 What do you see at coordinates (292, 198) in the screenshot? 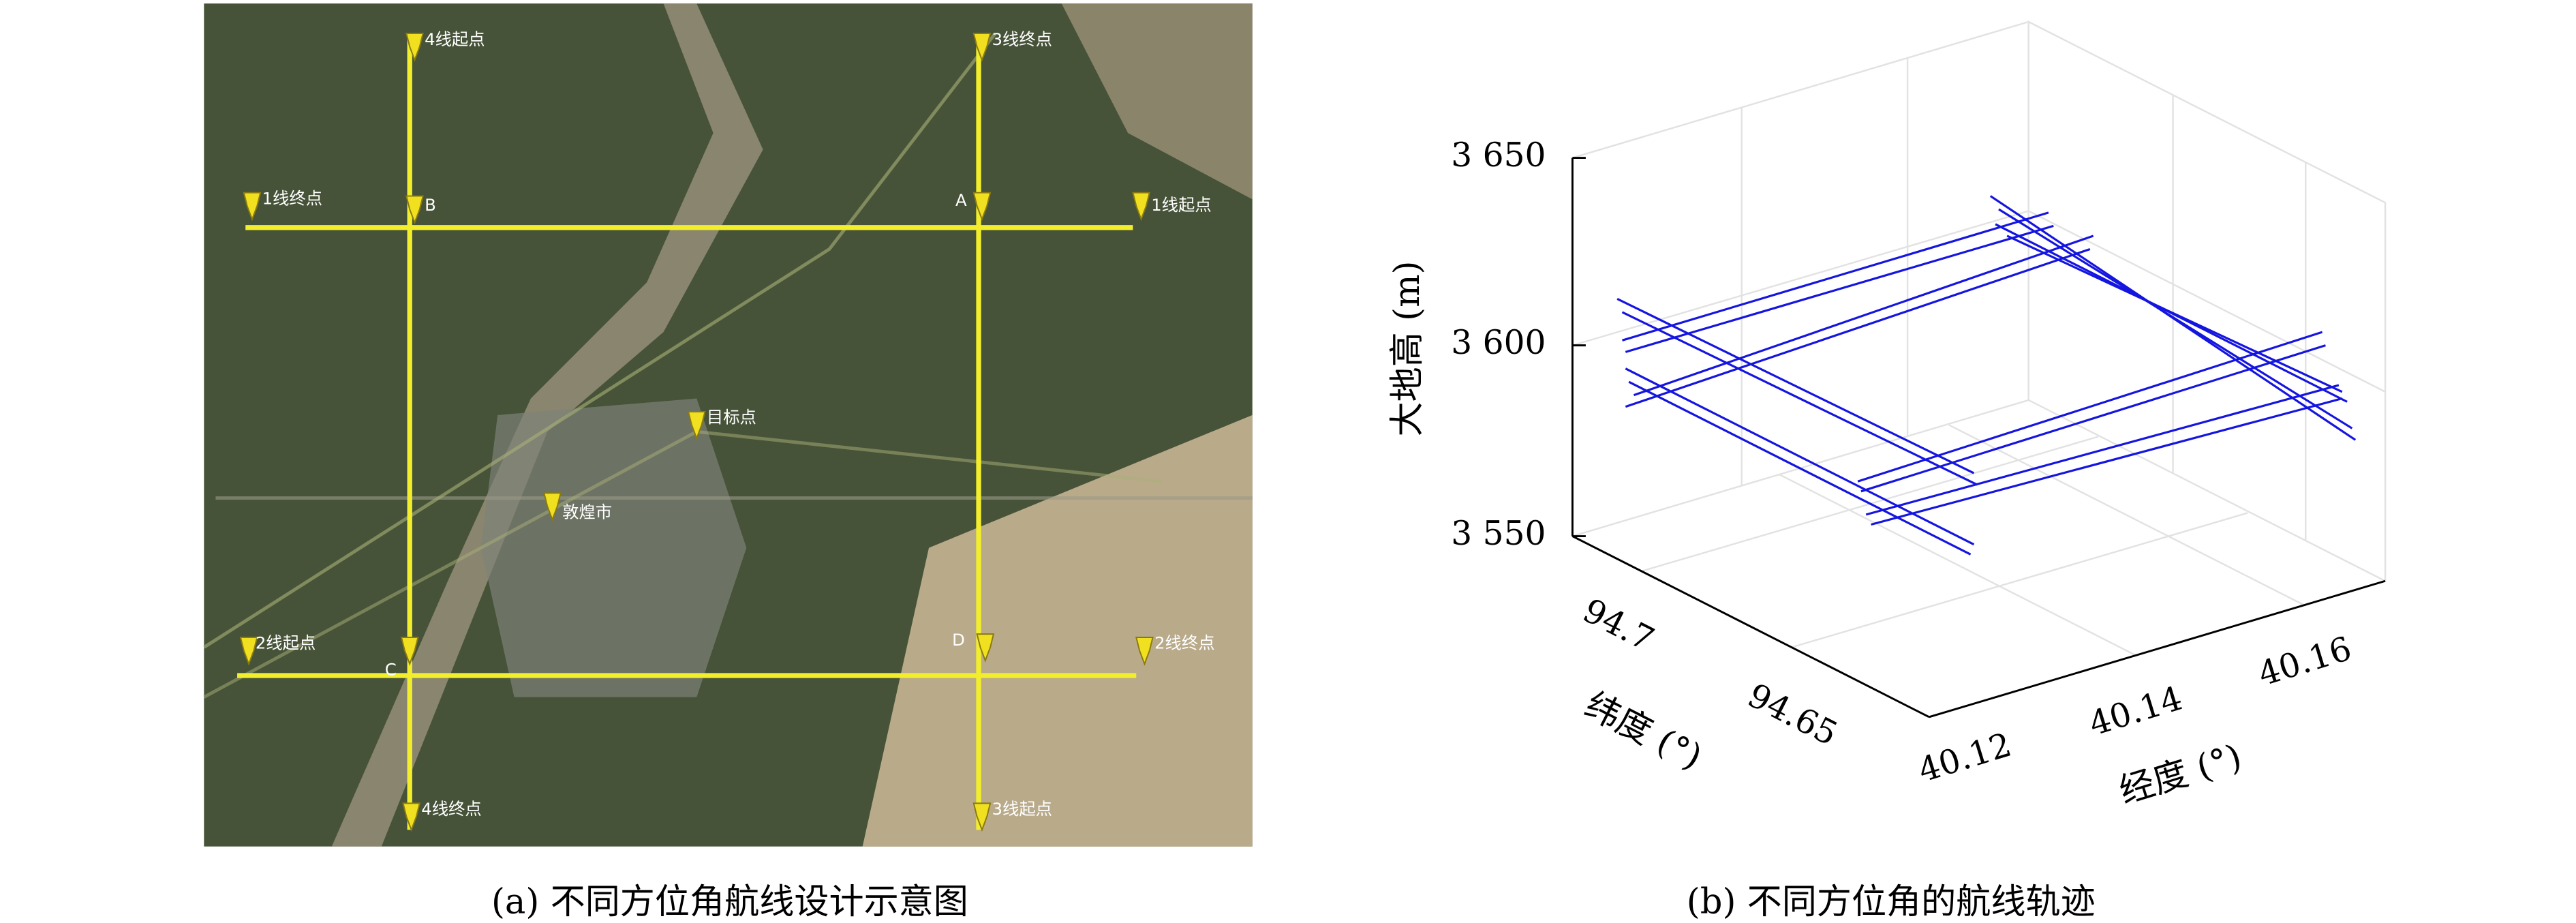
I see `map-label: 1线终点` at bounding box center [292, 198].